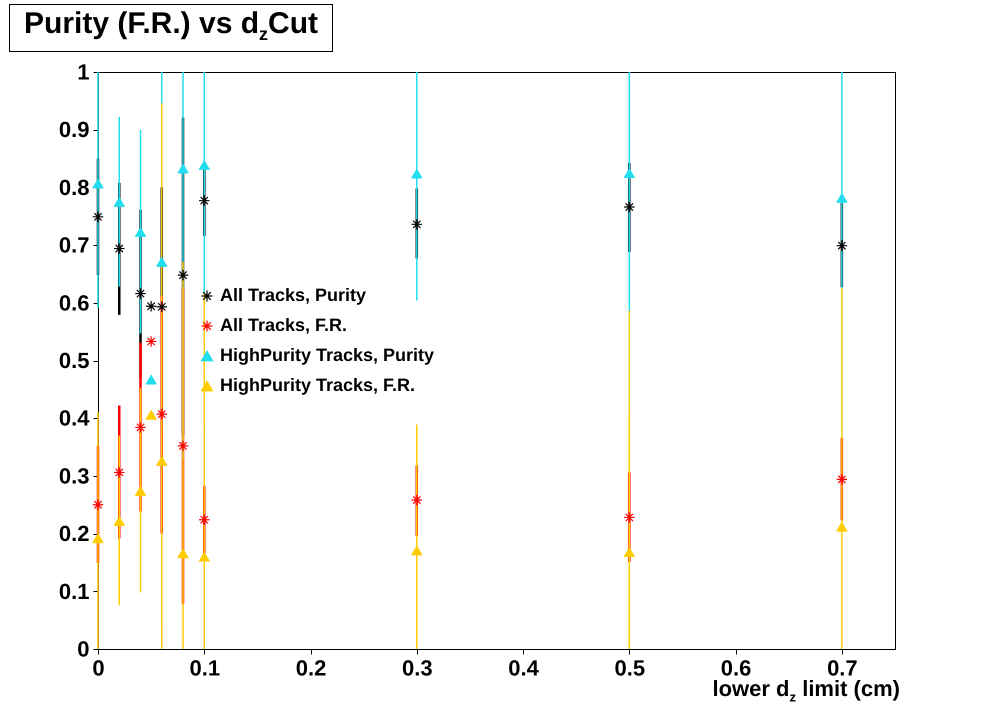 The width and height of the screenshot is (996, 722). What do you see at coordinates (83, 649) in the screenshot?
I see `y-tick-label: 0` at bounding box center [83, 649].